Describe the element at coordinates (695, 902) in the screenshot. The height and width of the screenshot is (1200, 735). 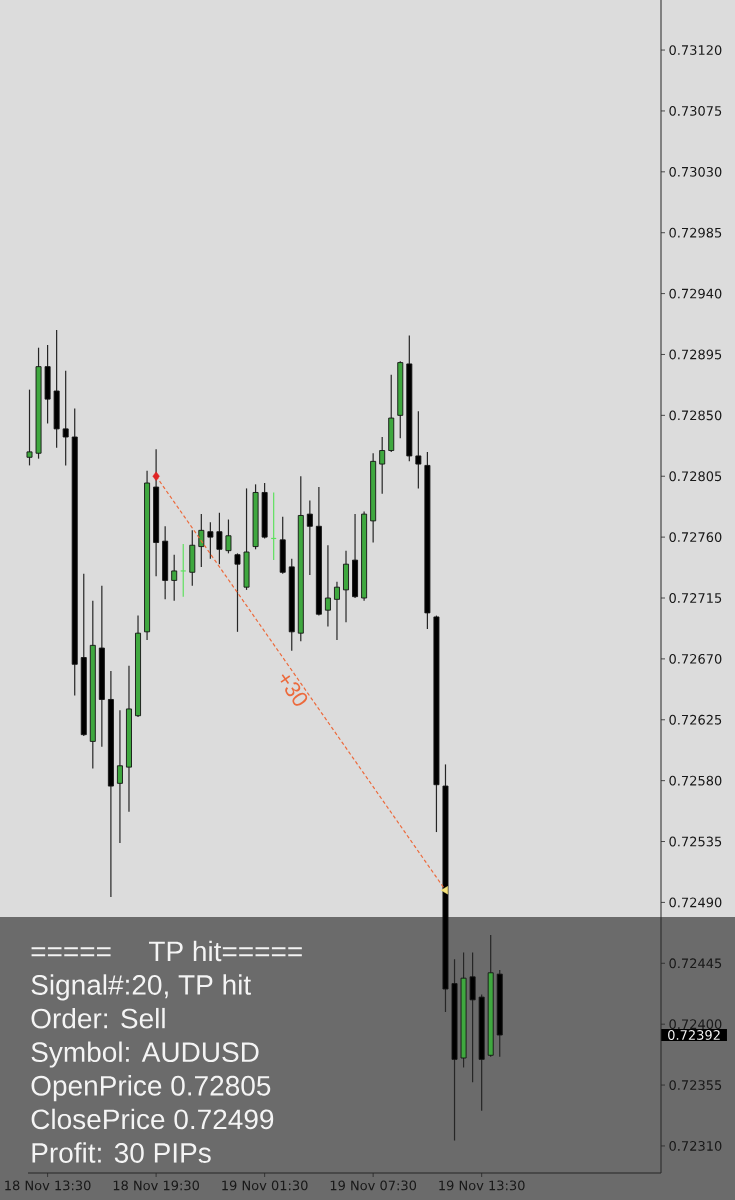
I see `y-tick-label: 0.72490` at that location.